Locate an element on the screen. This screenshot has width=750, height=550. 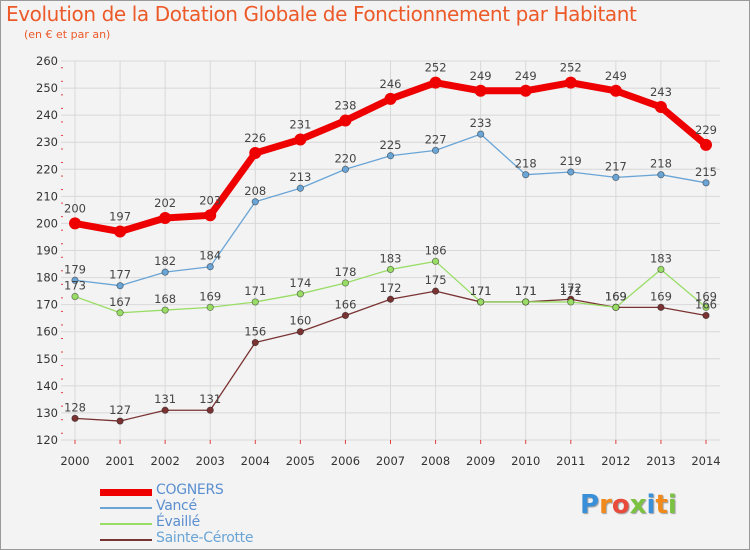
y-tick-label: 250 is located at coordinates (47, 88).